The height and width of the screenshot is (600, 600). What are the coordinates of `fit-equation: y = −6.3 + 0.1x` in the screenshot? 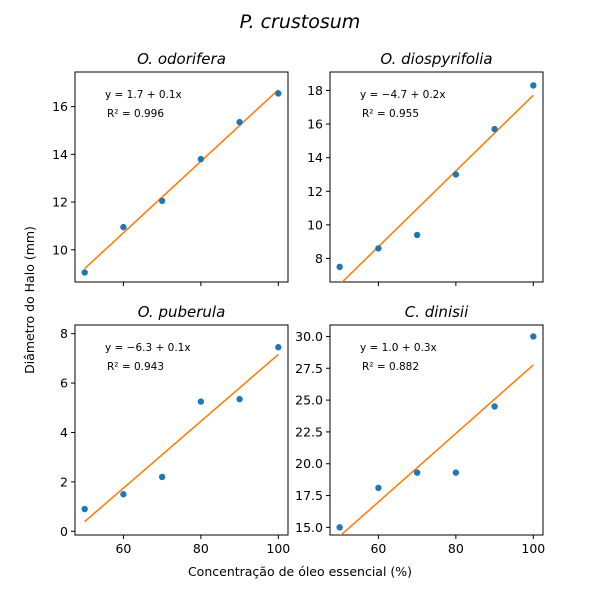 It's located at (148, 348).